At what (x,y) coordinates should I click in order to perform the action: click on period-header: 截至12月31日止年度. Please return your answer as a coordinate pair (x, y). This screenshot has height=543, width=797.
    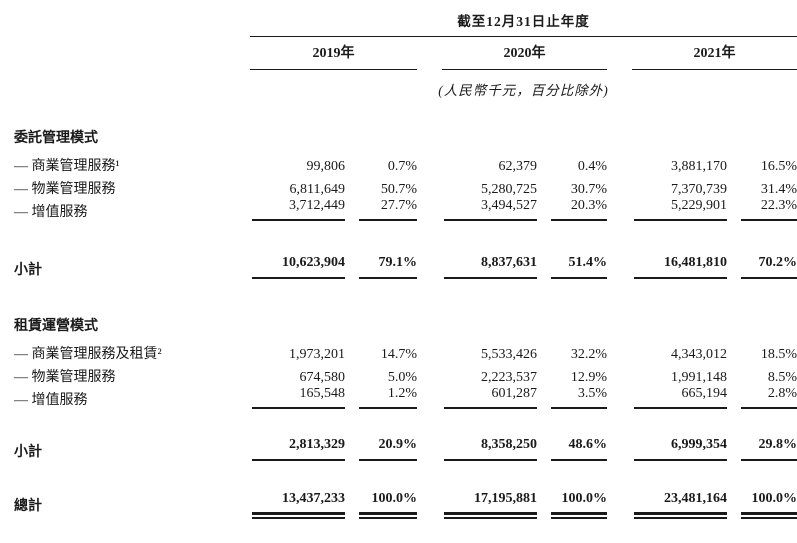
    Looking at the image, I should click on (523, 23).